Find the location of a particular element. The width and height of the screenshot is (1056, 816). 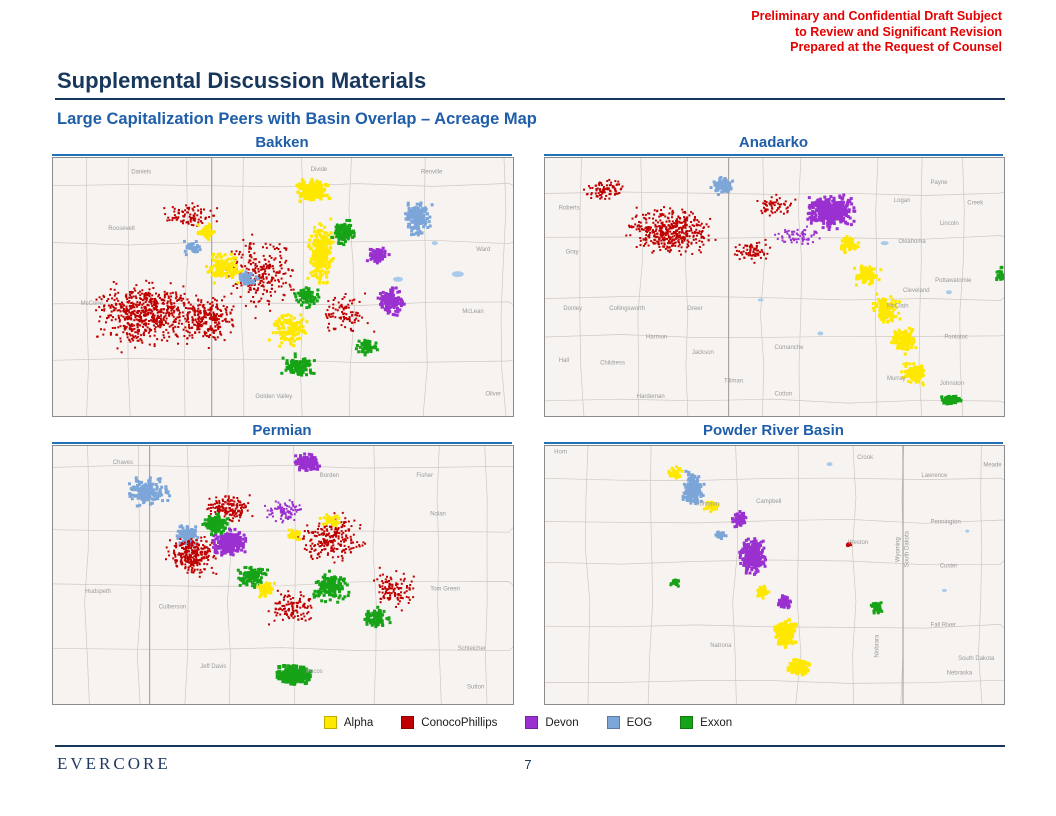

legend-item-eog: EOG is located at coordinates (629, 722).